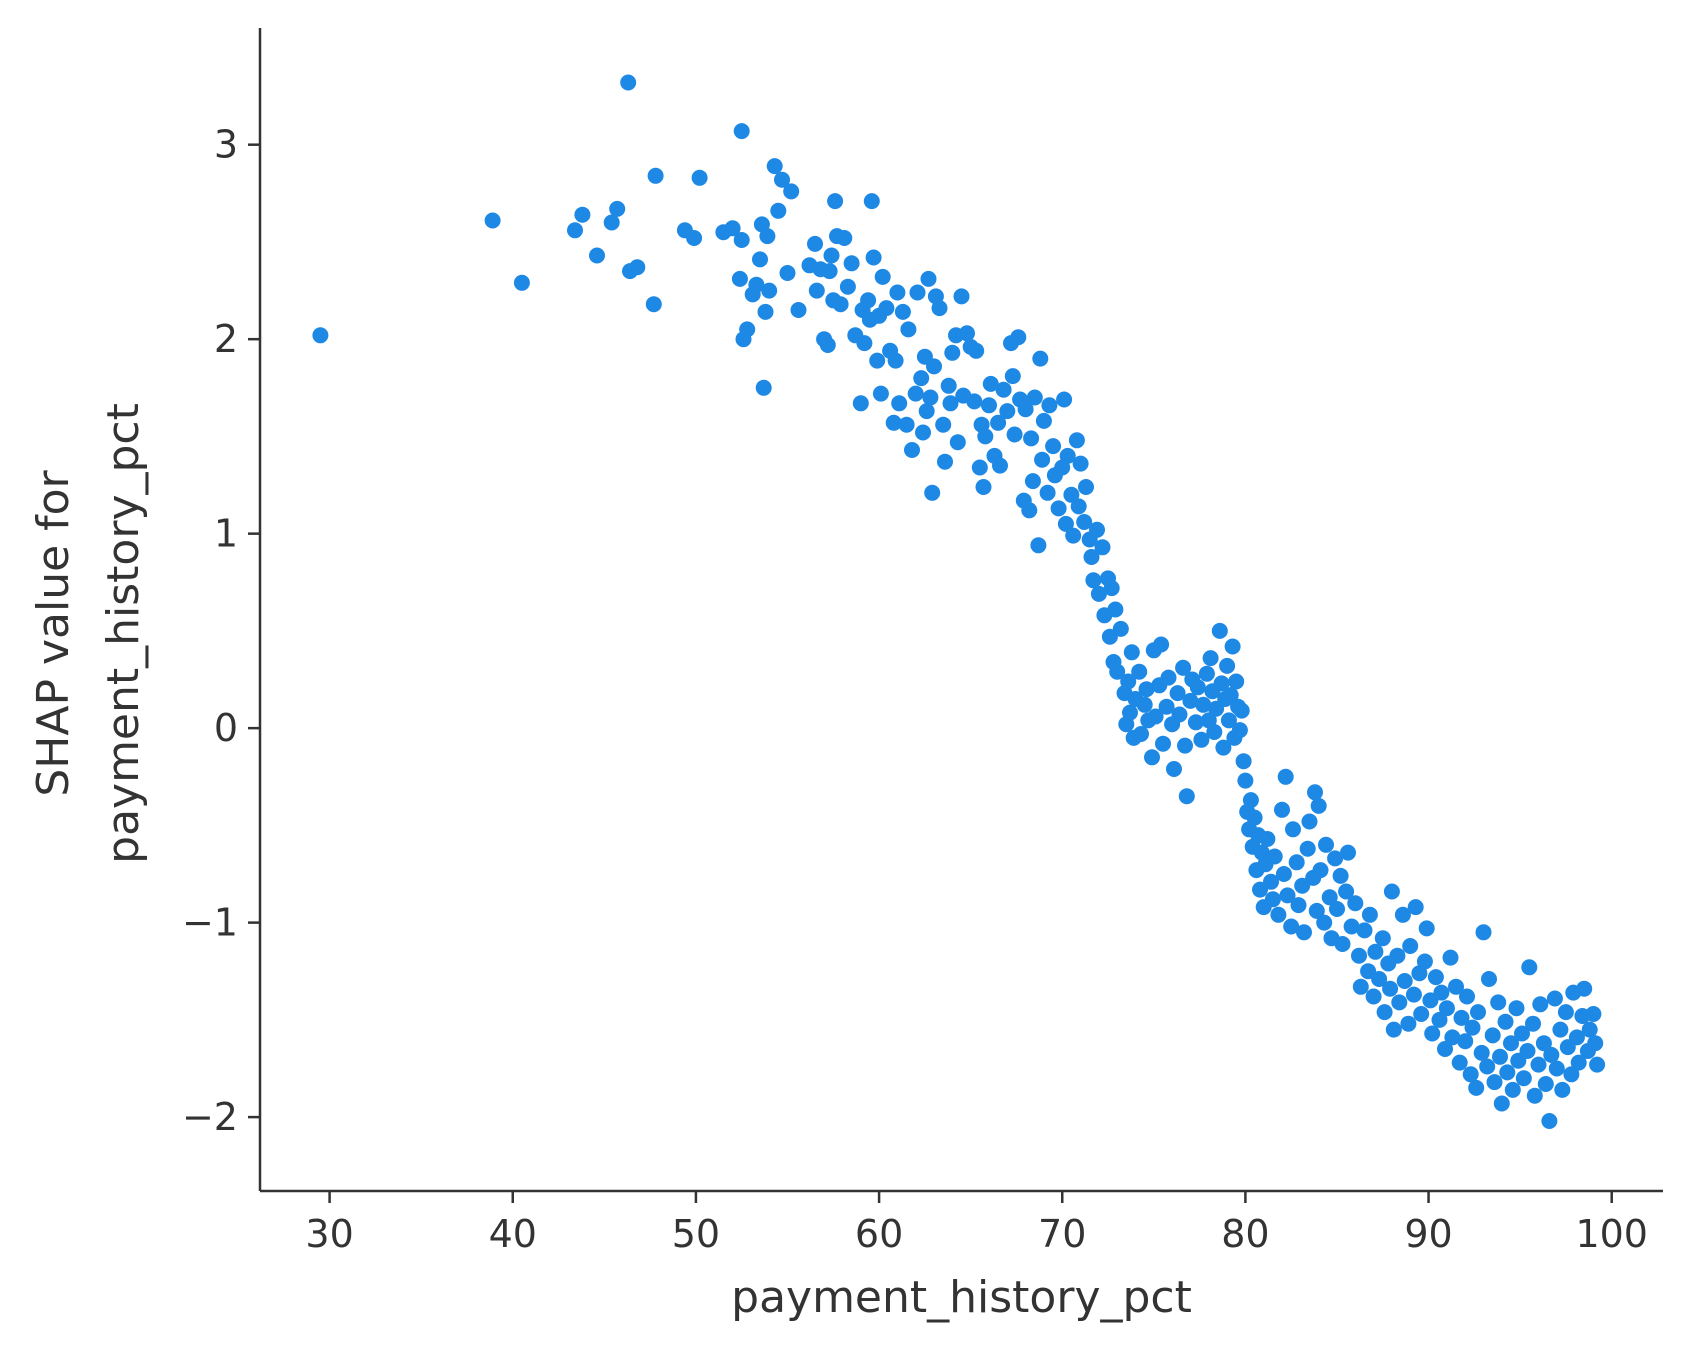  I want to click on y-tick-label: 0, so click(226, 728).